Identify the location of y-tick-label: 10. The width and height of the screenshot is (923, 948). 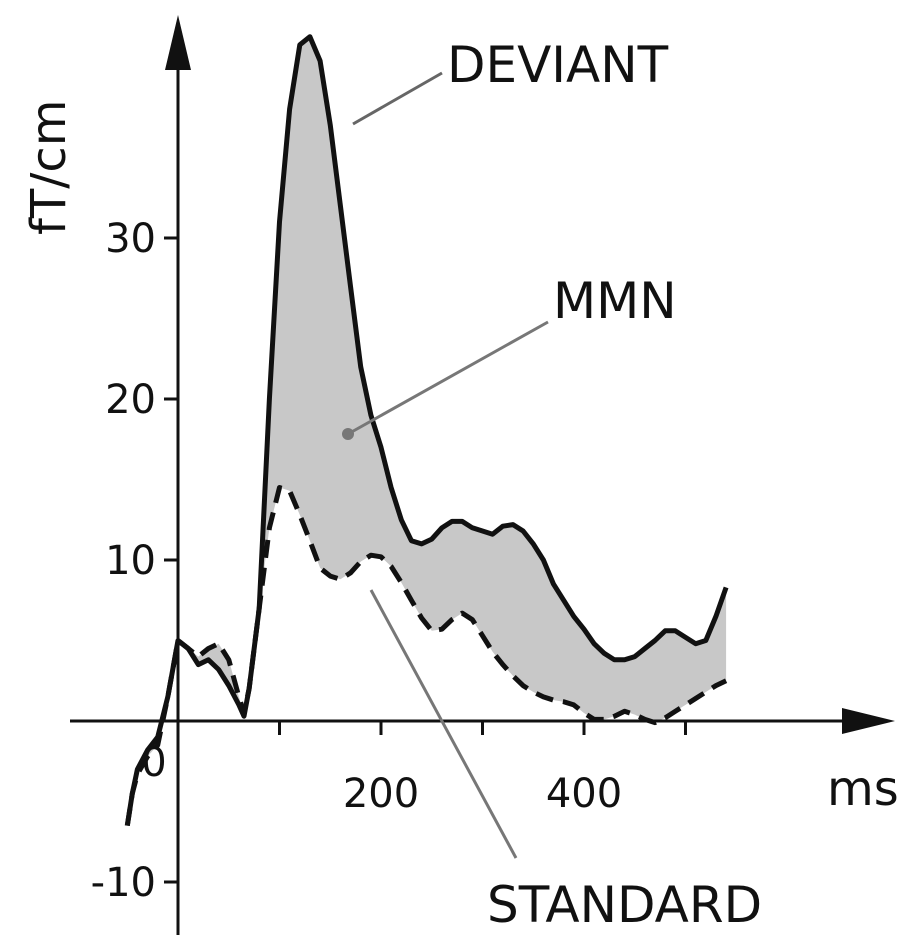
(130, 561).